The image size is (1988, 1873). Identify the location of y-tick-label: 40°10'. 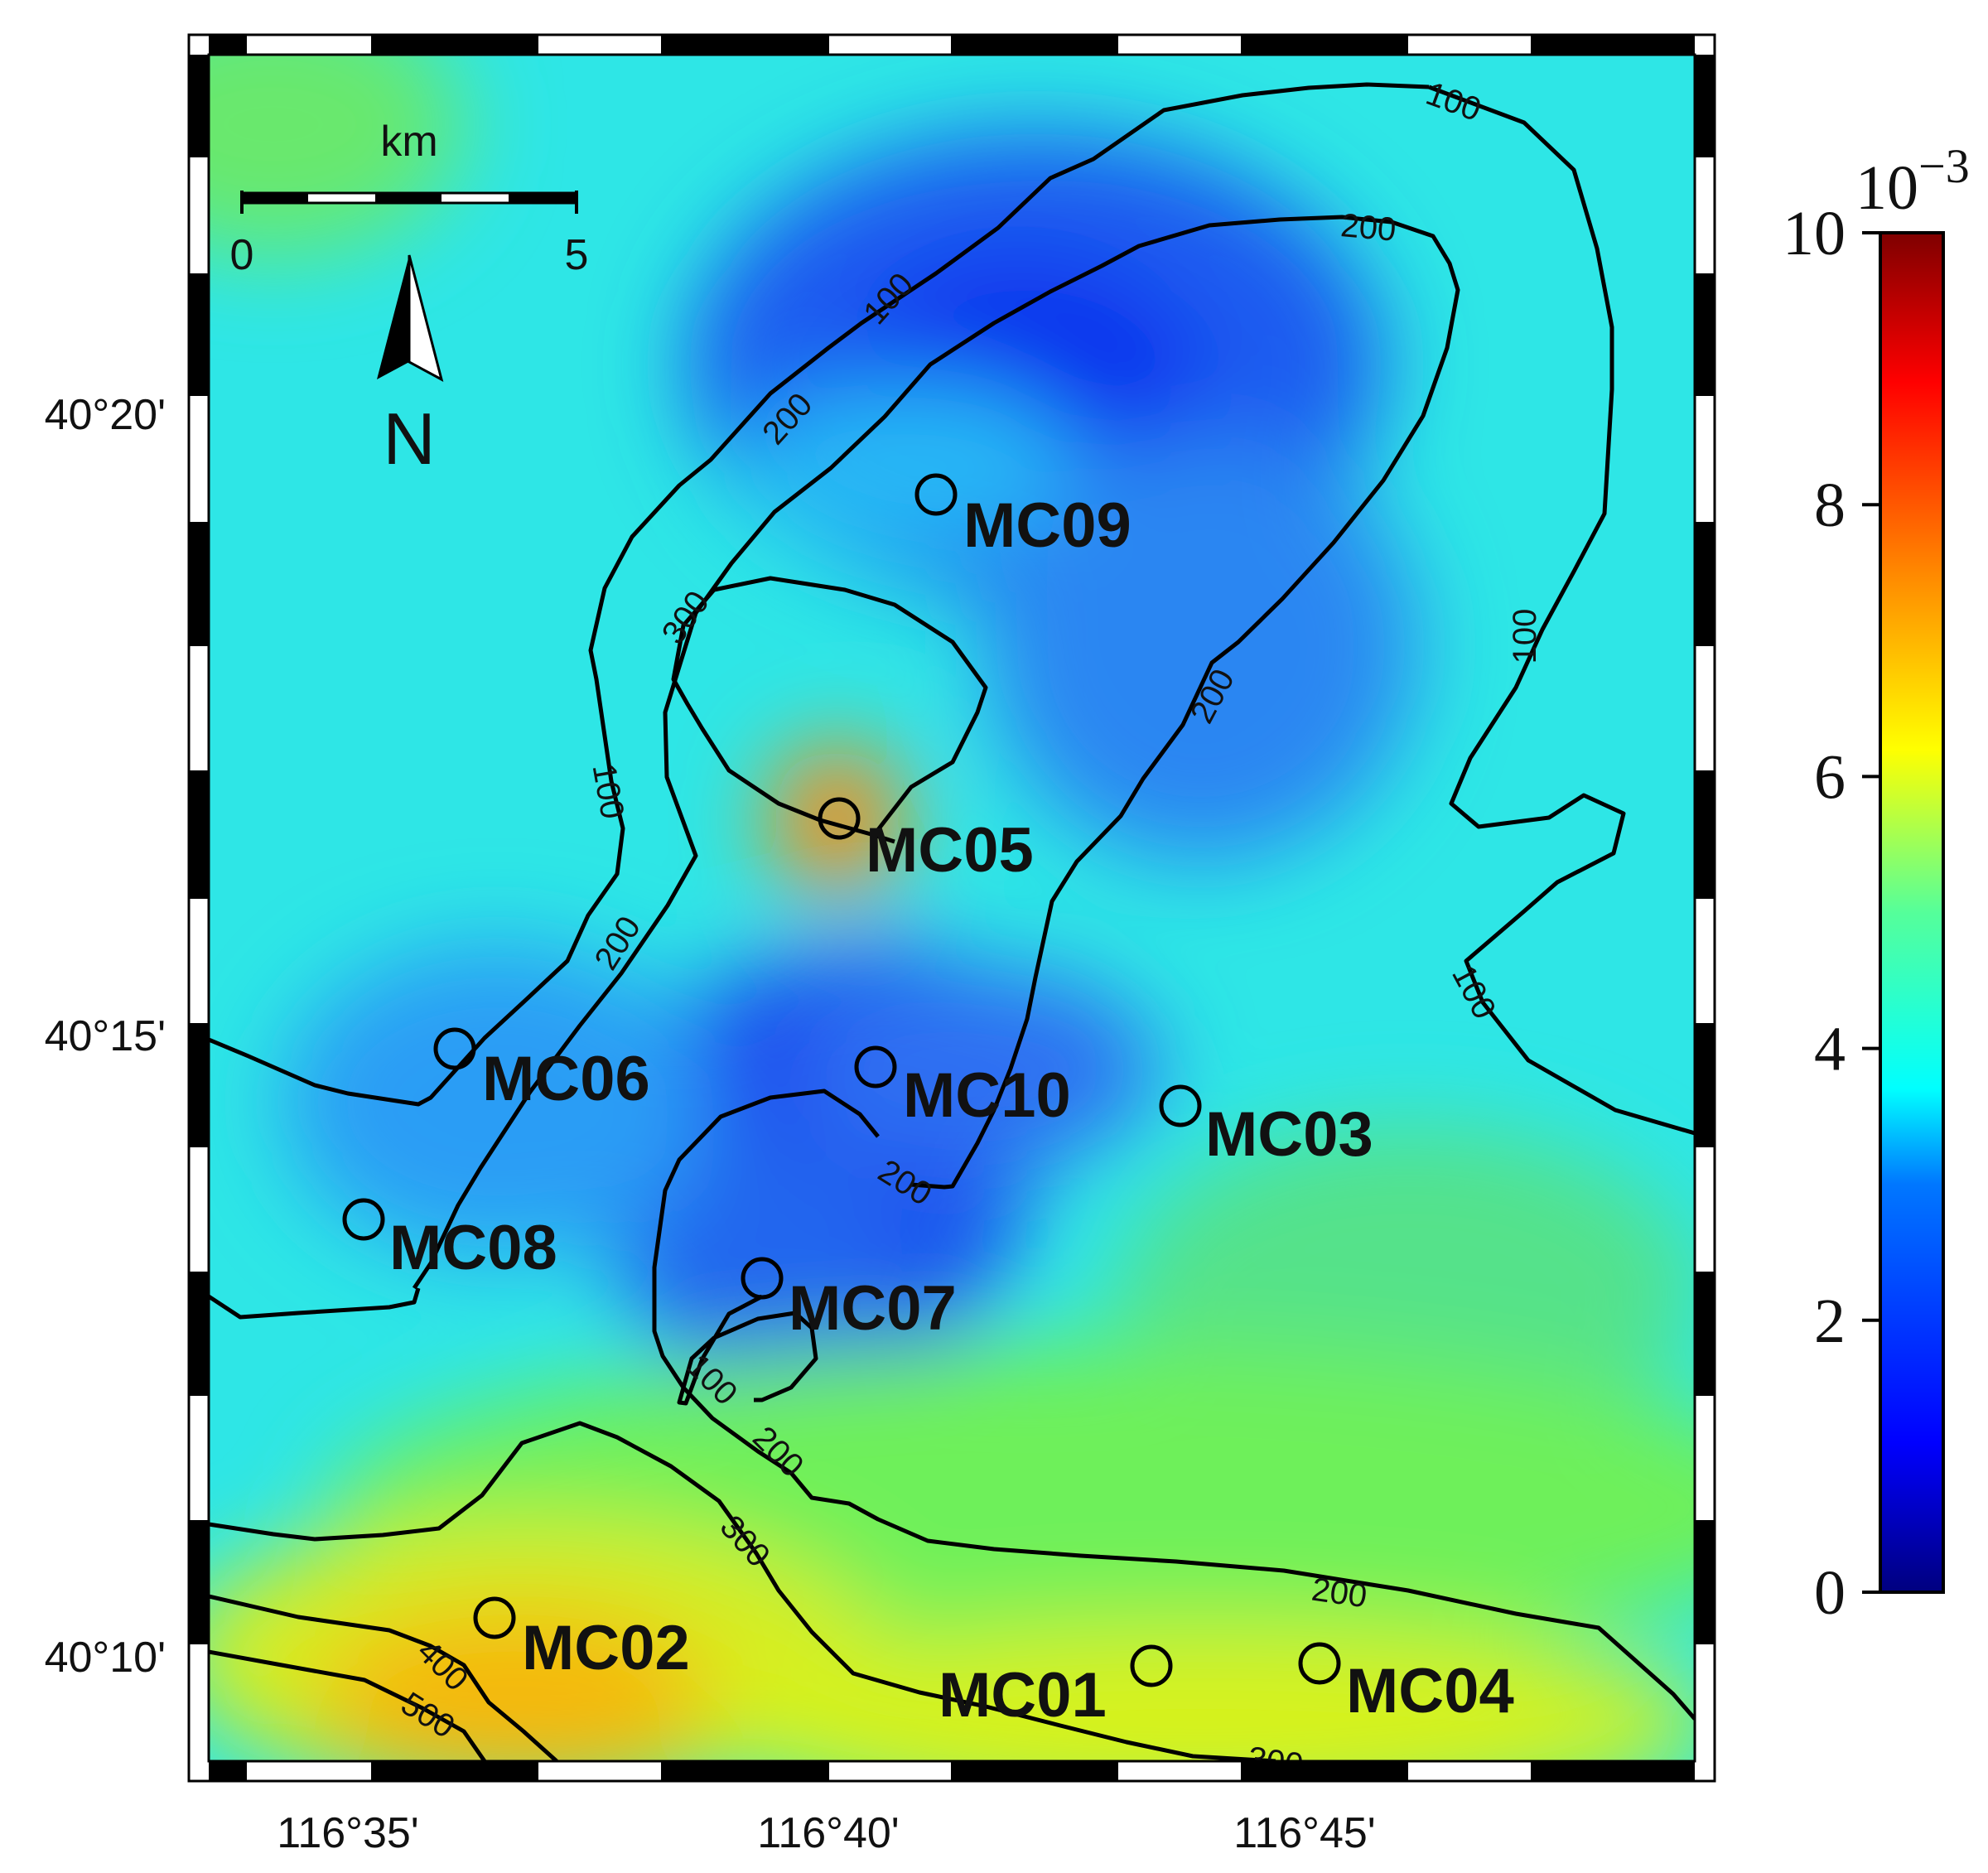
(105, 1658).